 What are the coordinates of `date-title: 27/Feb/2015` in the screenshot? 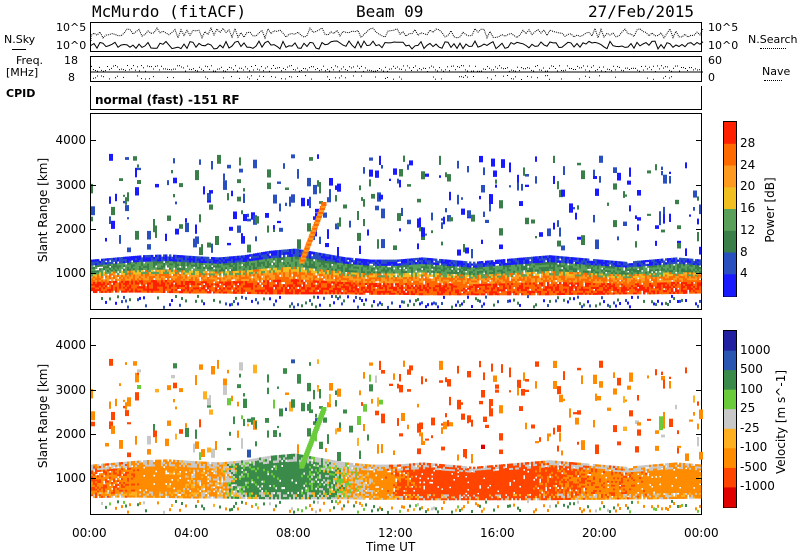 It's located at (641, 11).